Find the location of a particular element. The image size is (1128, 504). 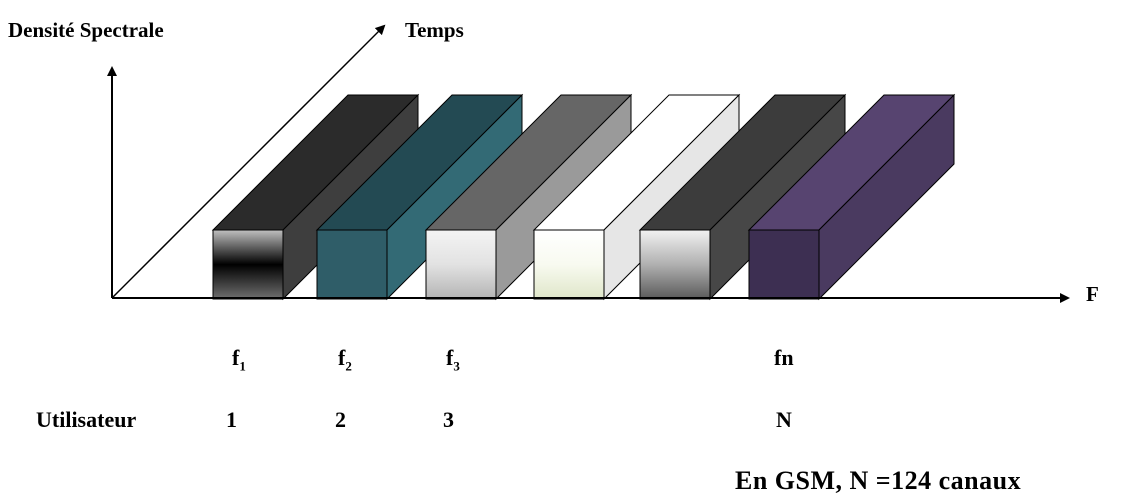

y-axis-label: Densité Spectrale is located at coordinates (86, 30).